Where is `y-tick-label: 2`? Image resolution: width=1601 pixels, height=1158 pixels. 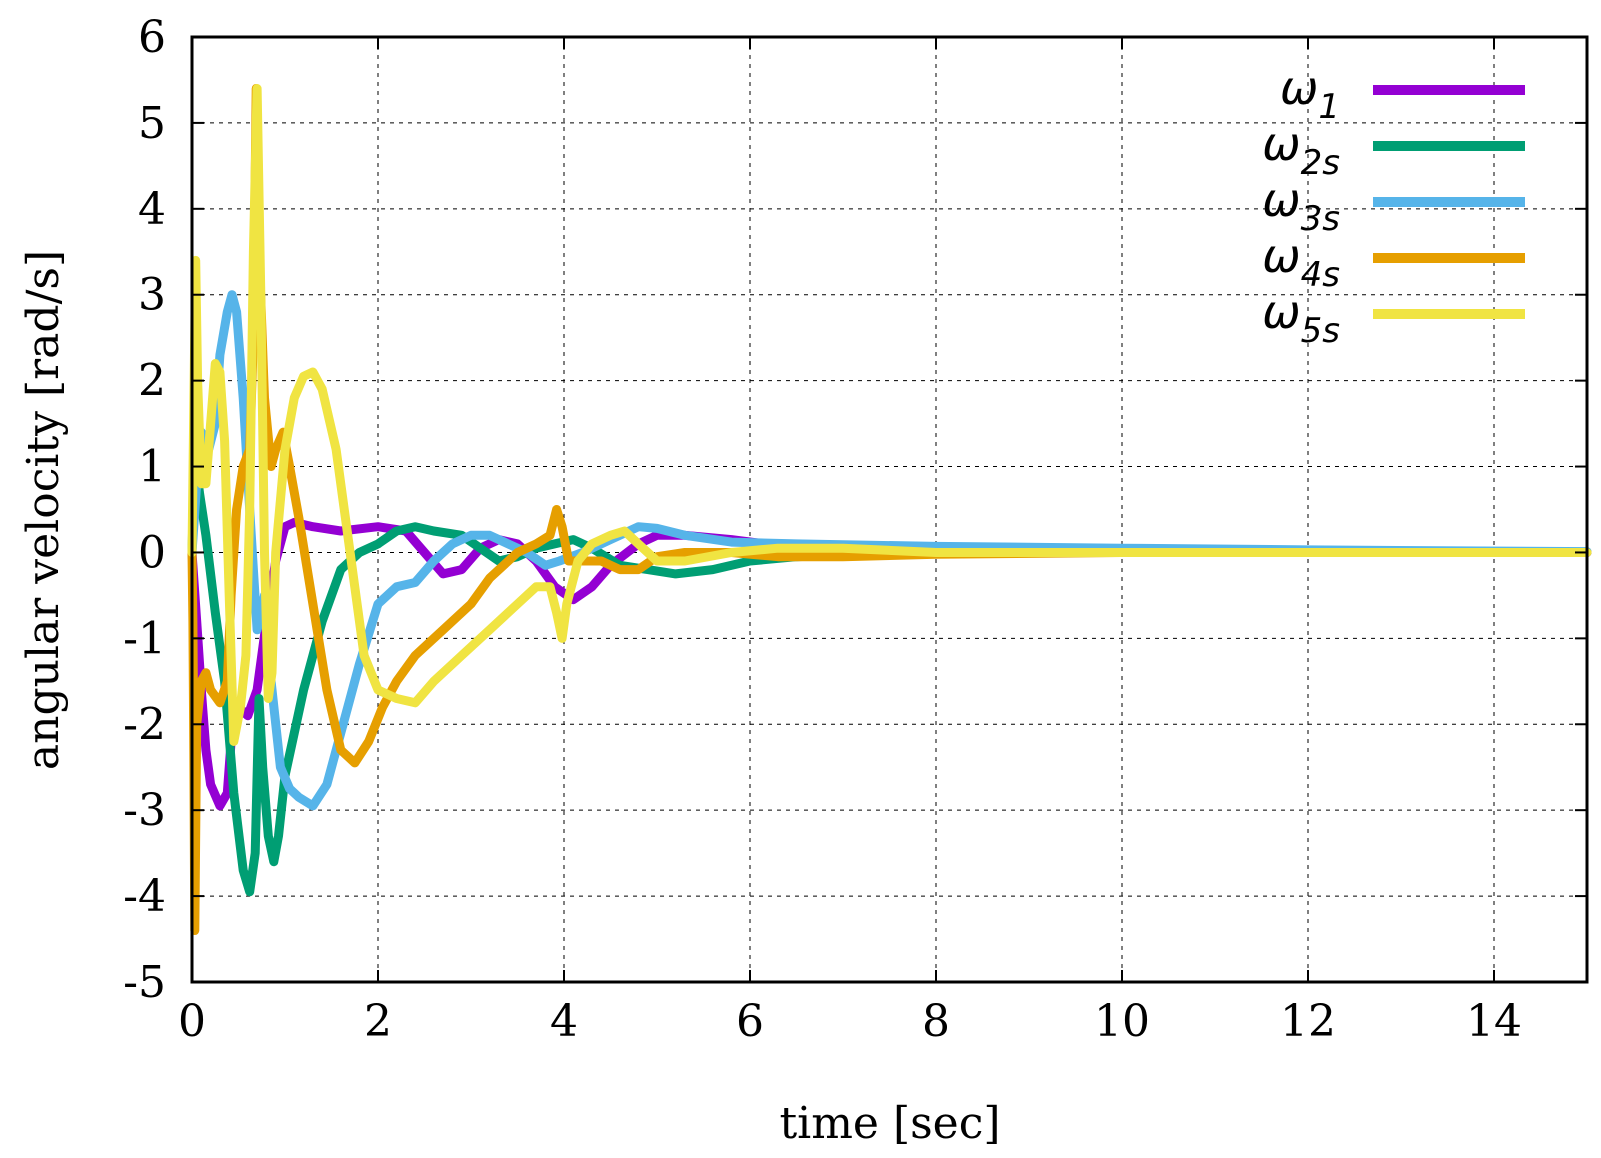
y-tick-label: 2 is located at coordinates (152, 381).